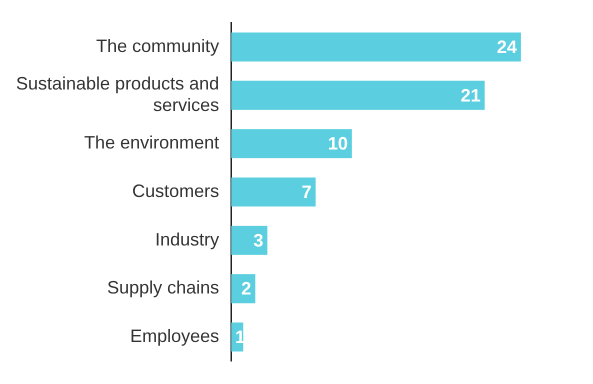 The width and height of the screenshot is (593, 384). Describe the element at coordinates (158, 46) in the screenshot. I see `y-tick-label: The community` at that location.